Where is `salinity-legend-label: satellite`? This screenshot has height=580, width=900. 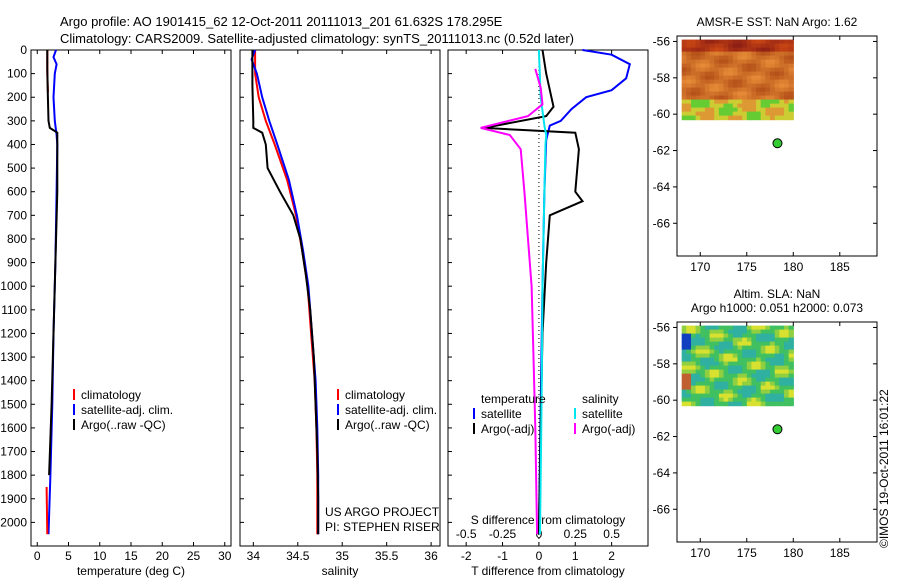 salinity-legend-label: satellite is located at coordinates (602, 414).